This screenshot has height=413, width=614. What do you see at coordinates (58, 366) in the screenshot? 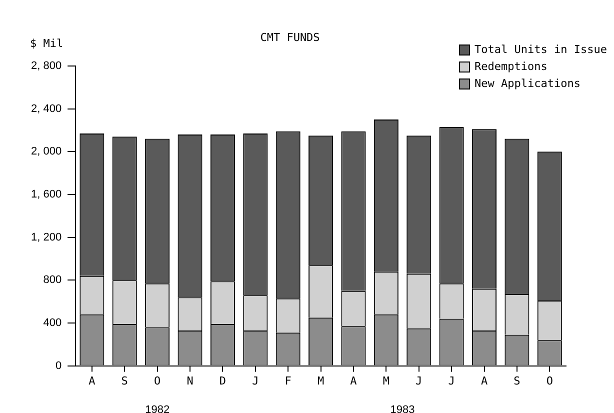
I see `y-tick-label: 0` at bounding box center [58, 366].